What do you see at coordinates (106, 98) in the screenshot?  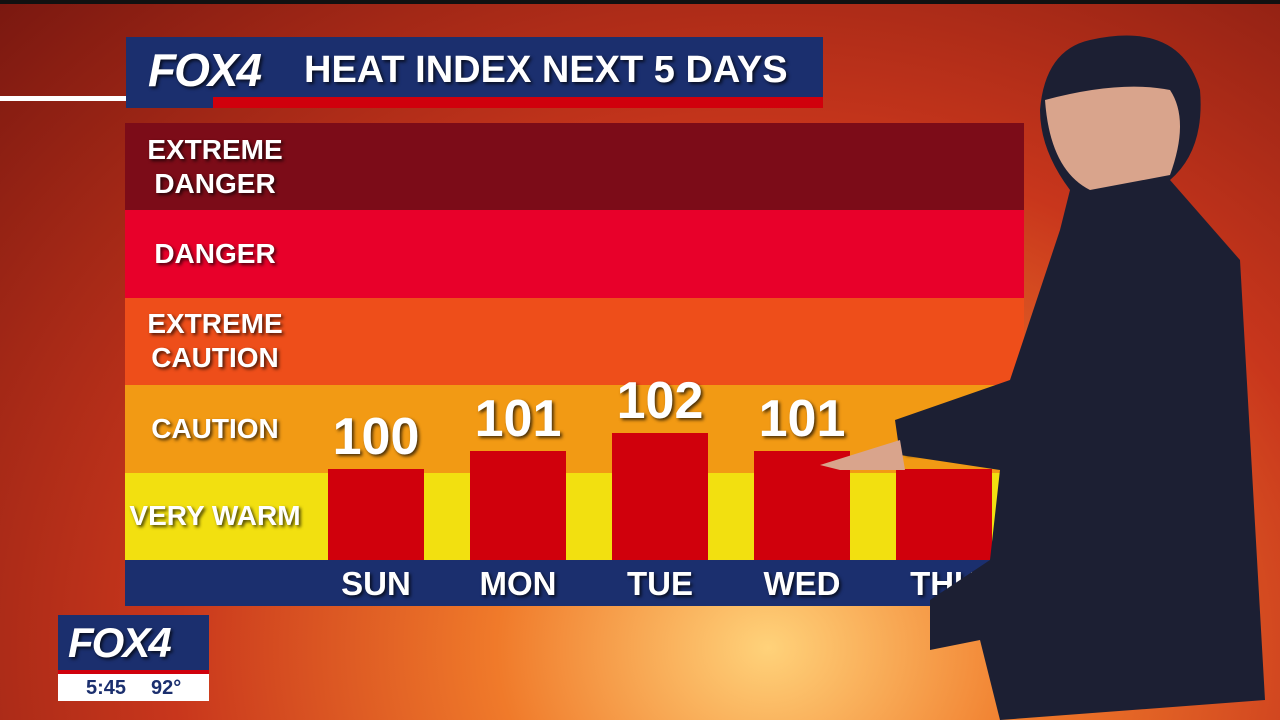 I see `accent-line` at bounding box center [106, 98].